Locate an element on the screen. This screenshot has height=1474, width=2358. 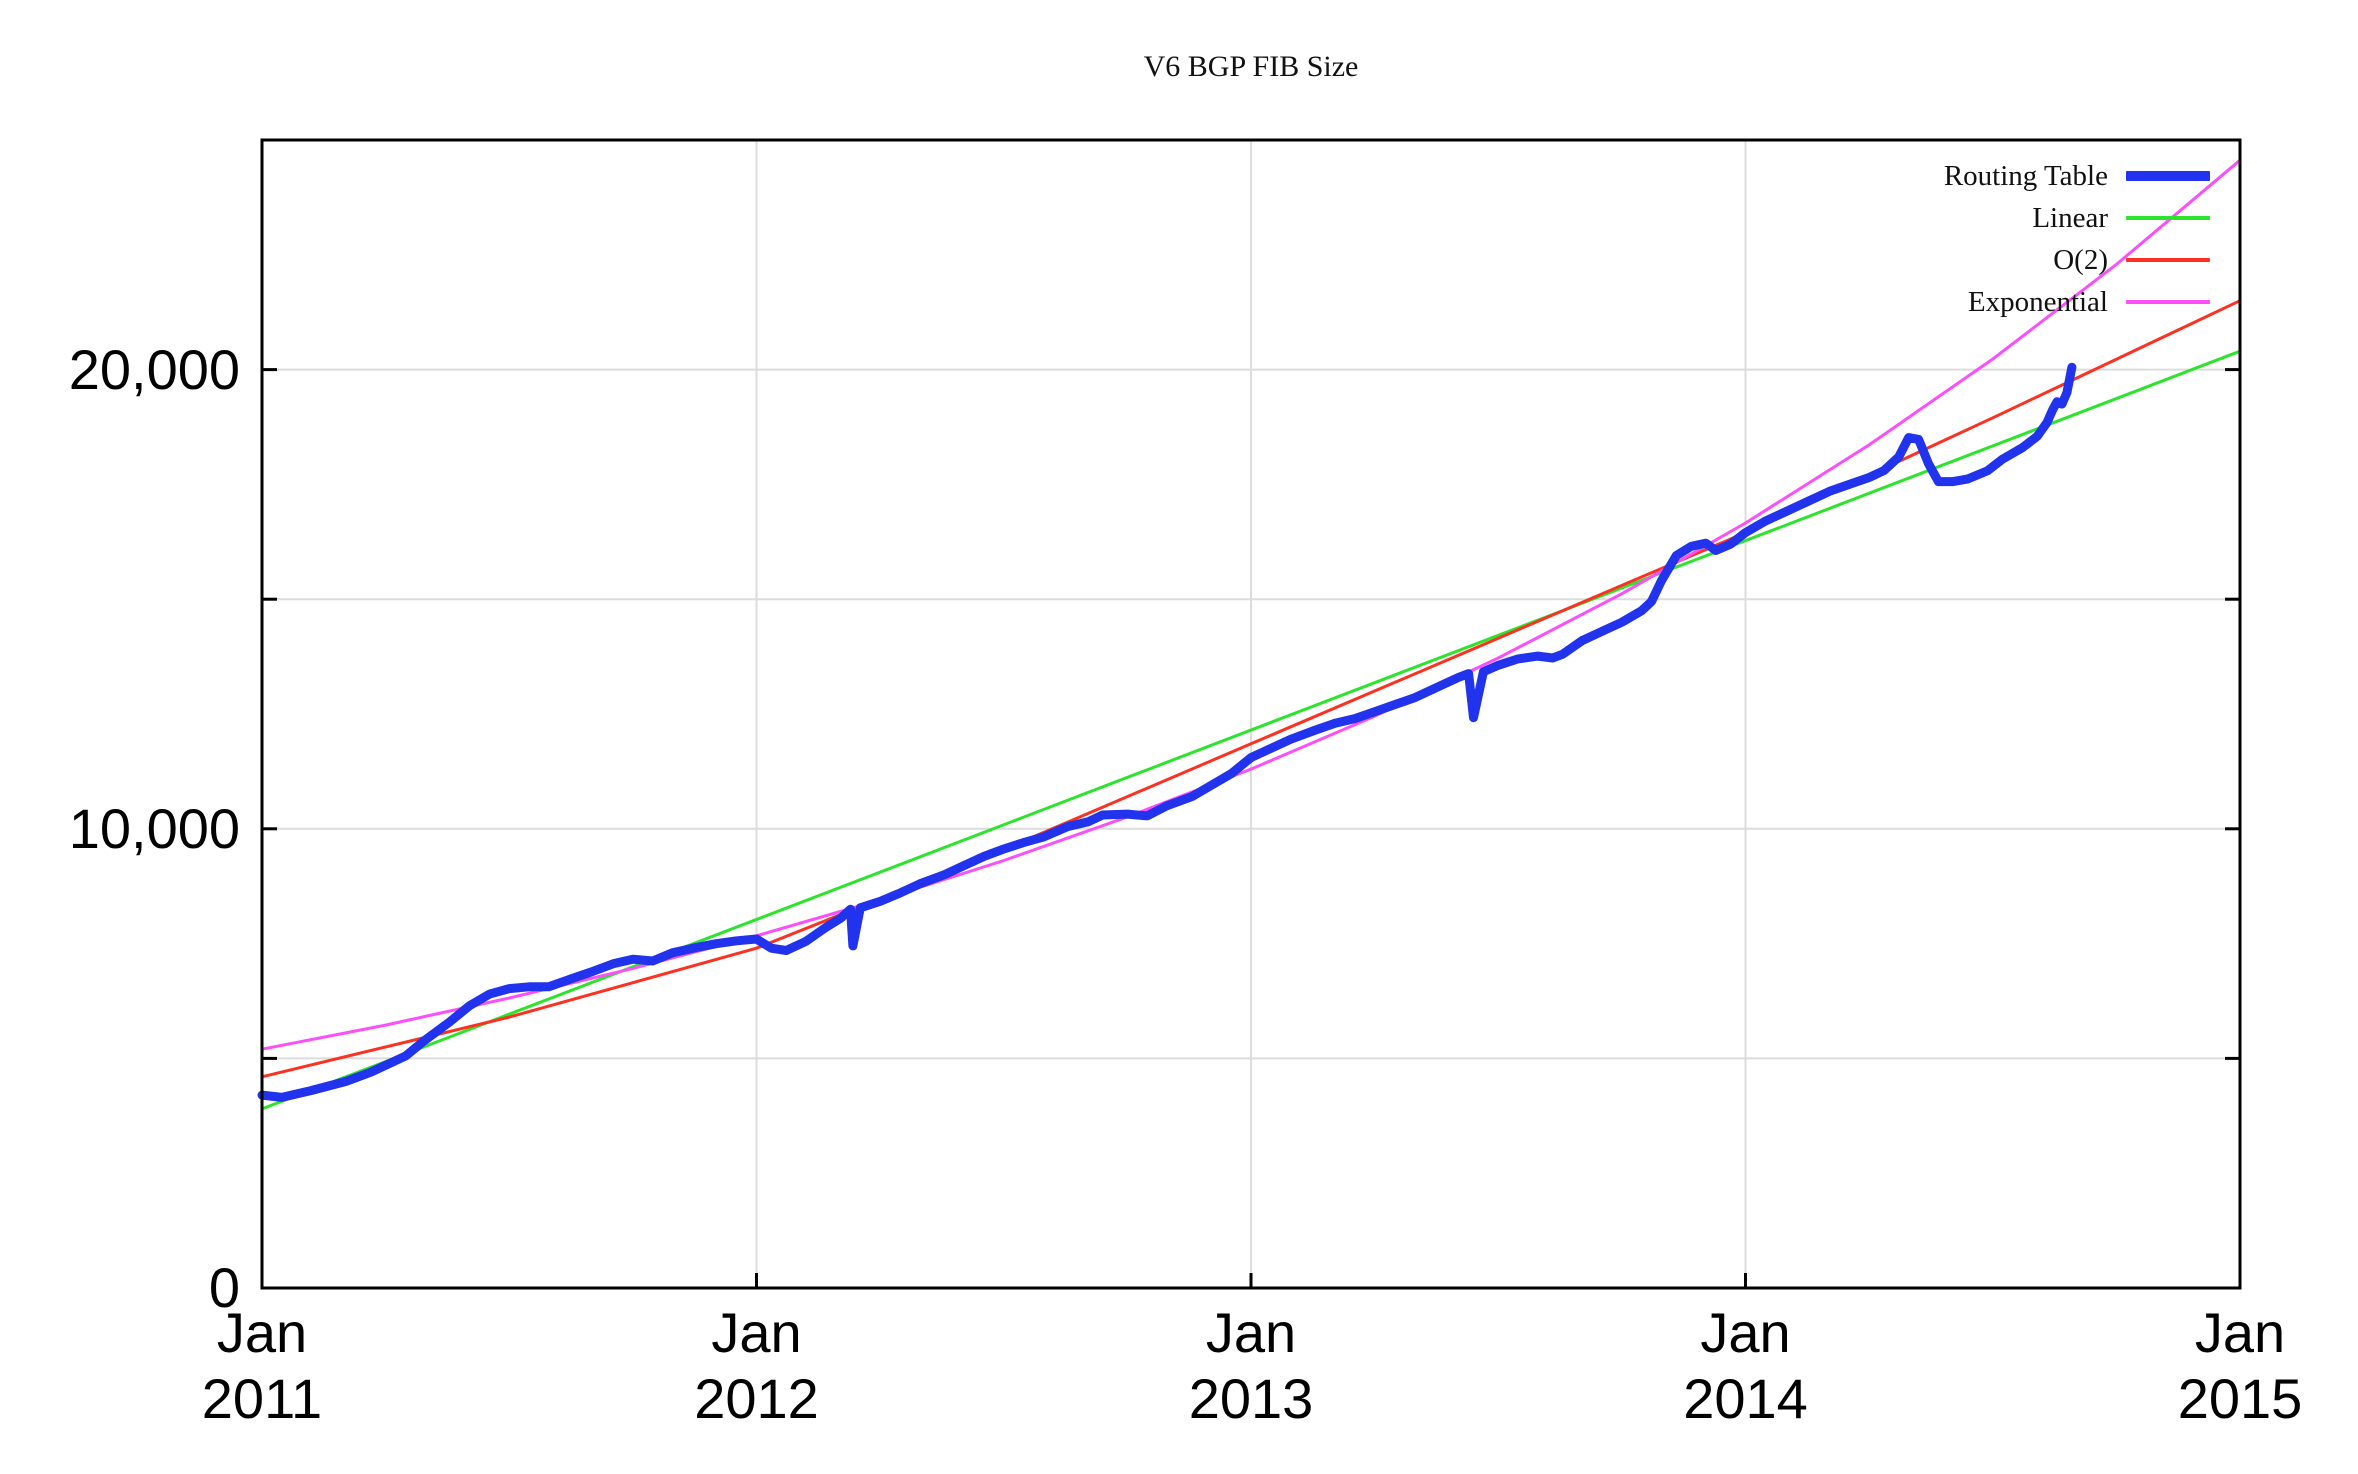
x-tick-year: 2015 is located at coordinates (2240, 1398).